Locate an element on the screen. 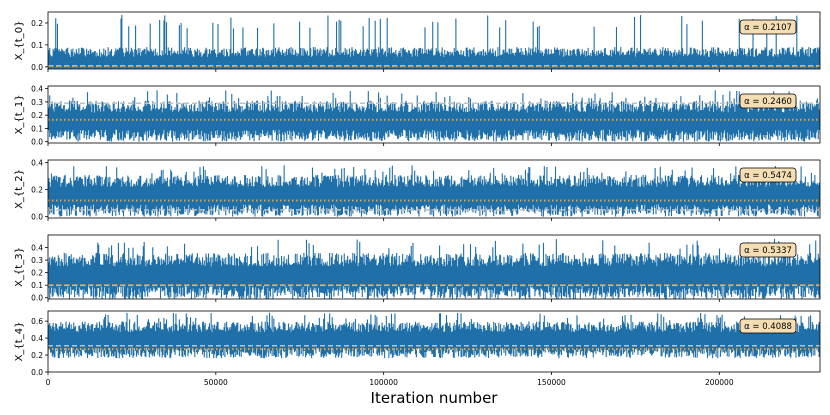 The width and height of the screenshot is (830, 415). y-axis-label: X_{t_3} is located at coordinates (19, 267).